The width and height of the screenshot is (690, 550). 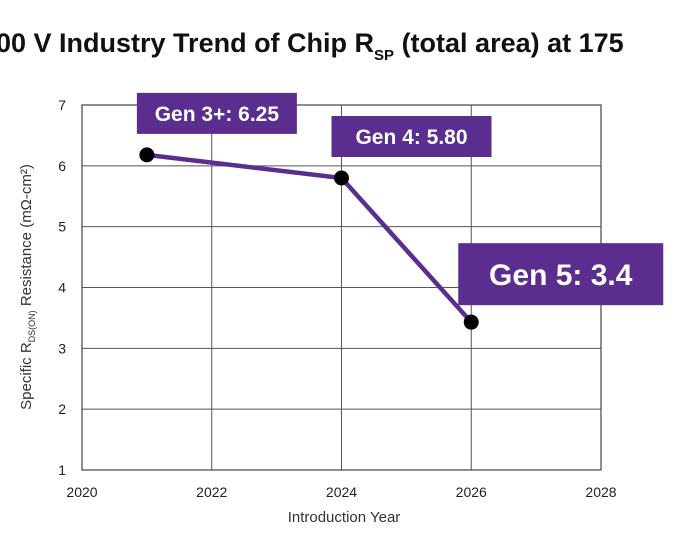 What do you see at coordinates (471, 492) in the screenshot?
I see `x-tick-label: 2026` at bounding box center [471, 492].